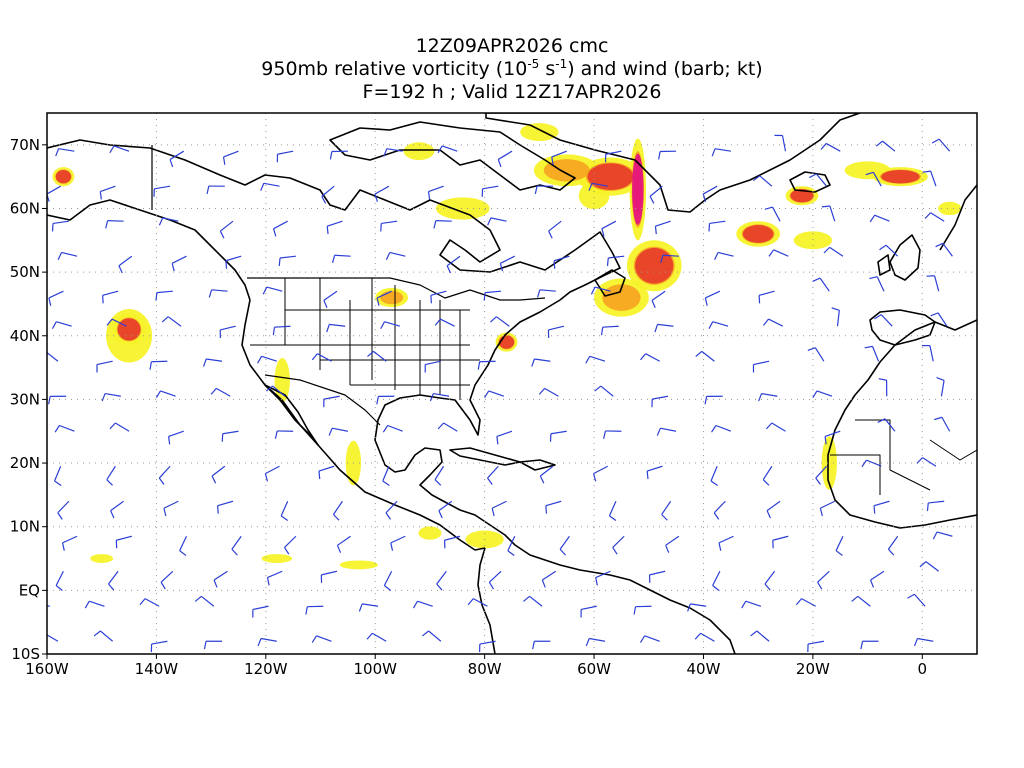  I want to click on title-line-3: F=192 h ; Valid 12Z17APR2026, so click(512, 92).